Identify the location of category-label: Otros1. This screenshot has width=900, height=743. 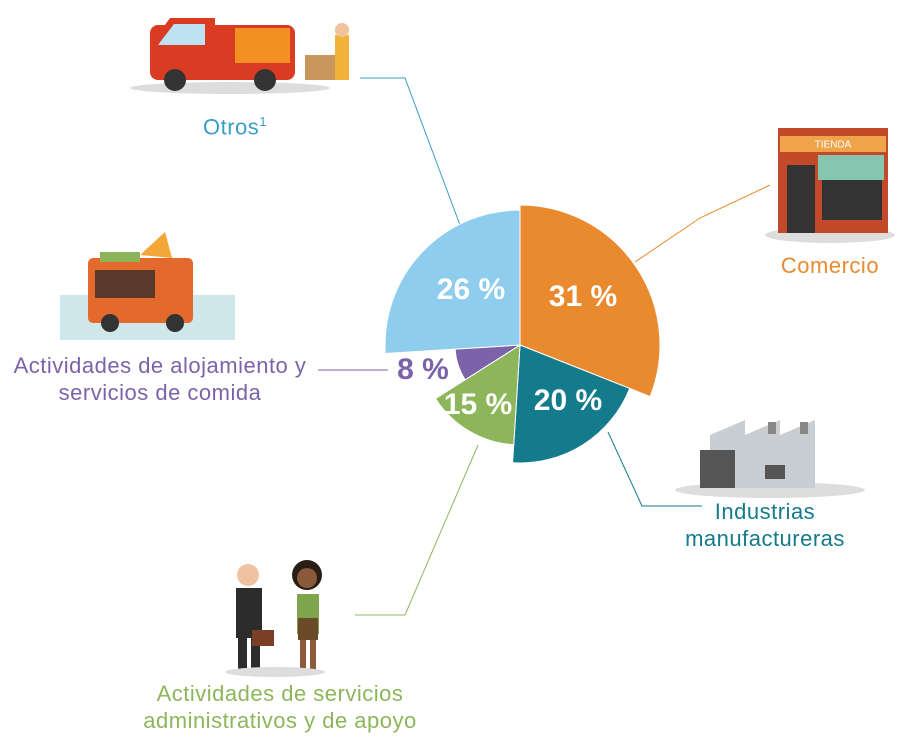
(235, 124).